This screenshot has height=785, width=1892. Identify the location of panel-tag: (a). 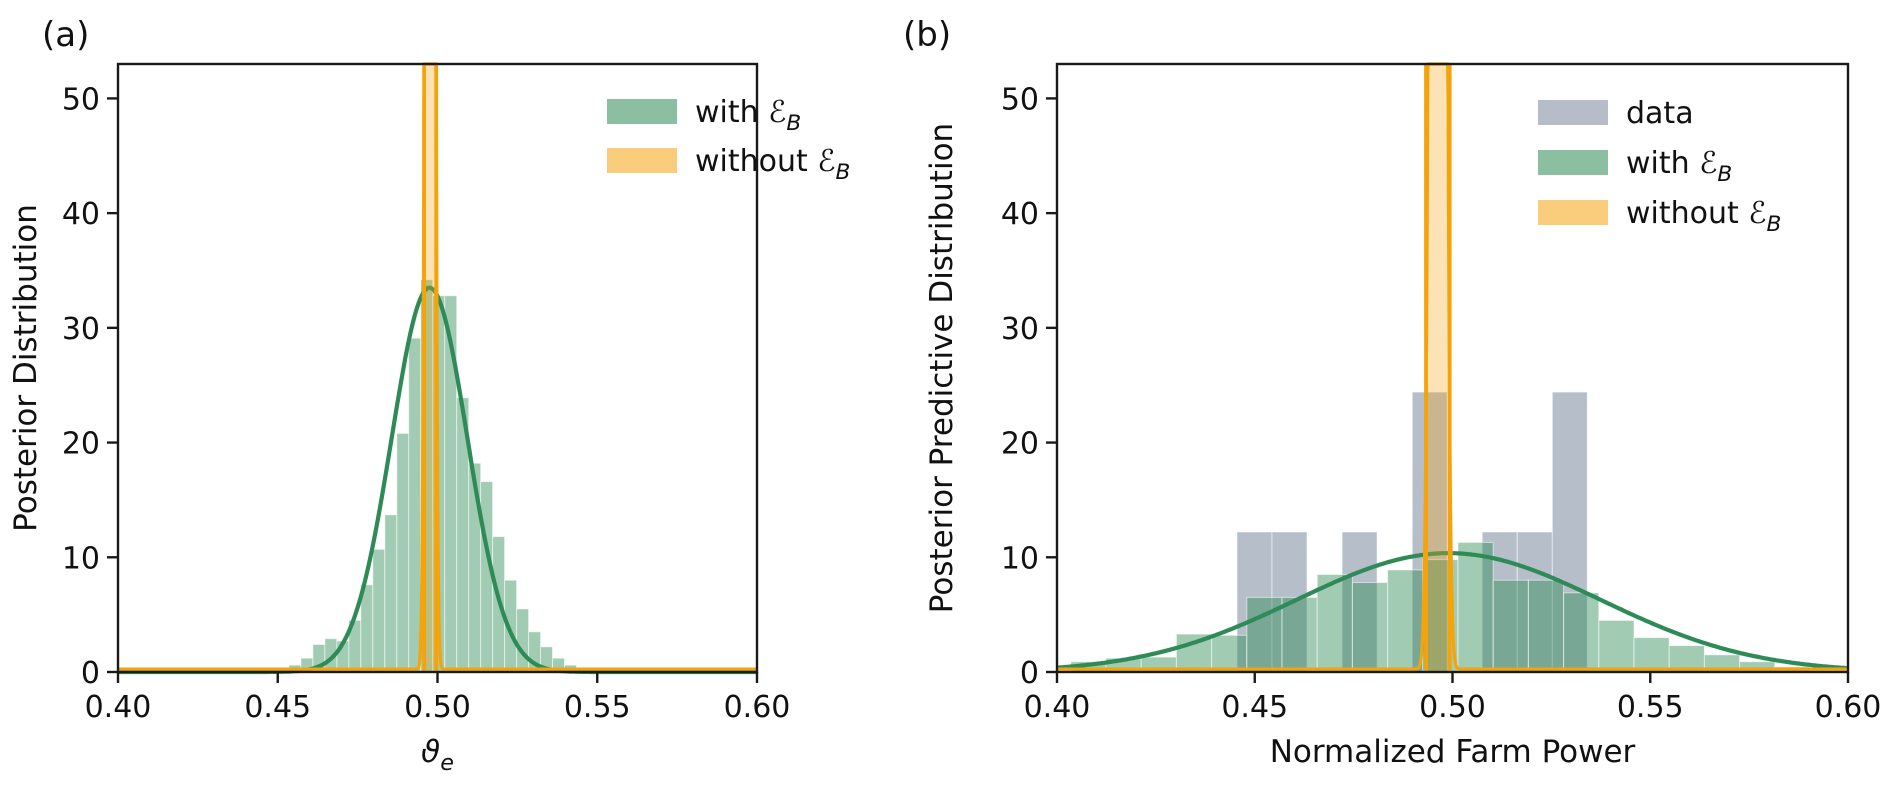
(65, 35).